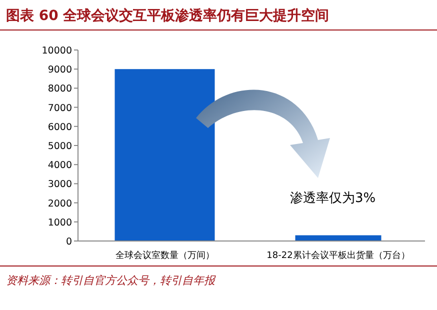 The image size is (437, 310). Describe the element at coordinates (60, 222) in the screenshot. I see `y-tick-label: 1000` at that location.